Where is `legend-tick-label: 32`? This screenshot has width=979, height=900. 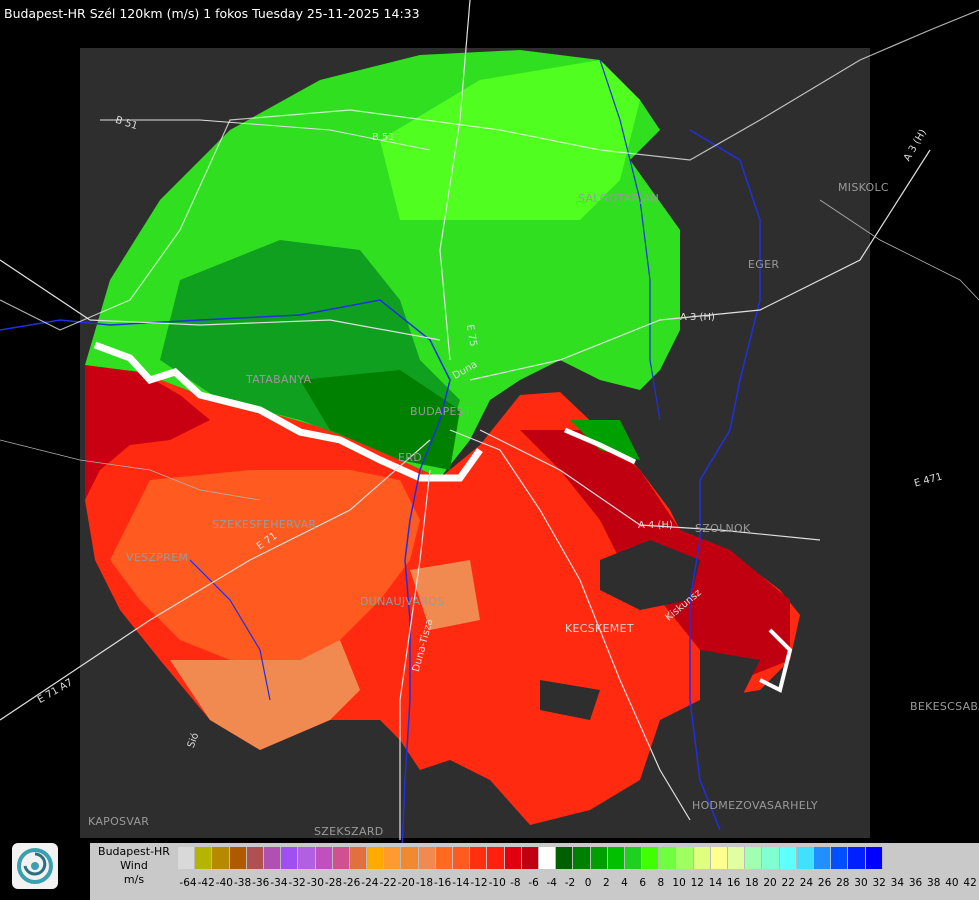
legend-tick-label: 32 is located at coordinates (878, 883).